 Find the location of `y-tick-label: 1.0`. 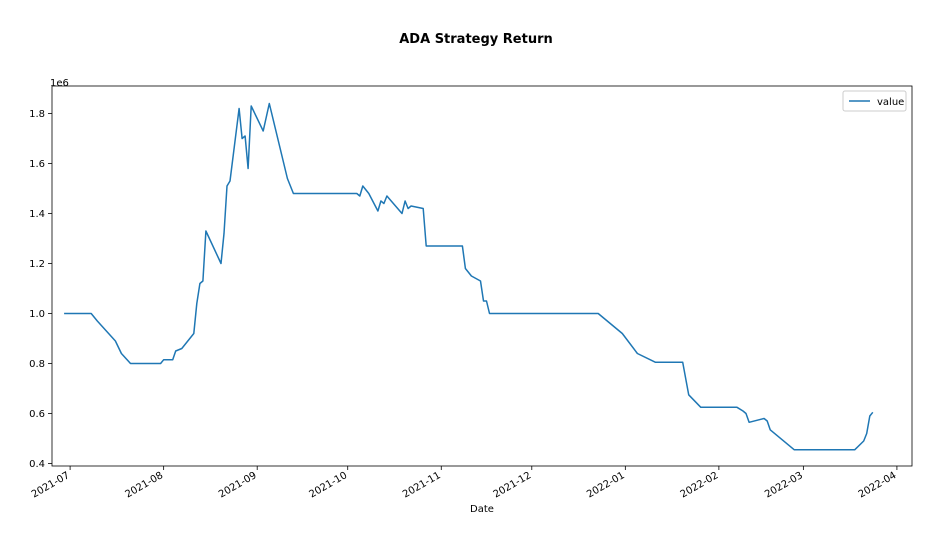

y-tick-label: 1.0 is located at coordinates (37, 314).